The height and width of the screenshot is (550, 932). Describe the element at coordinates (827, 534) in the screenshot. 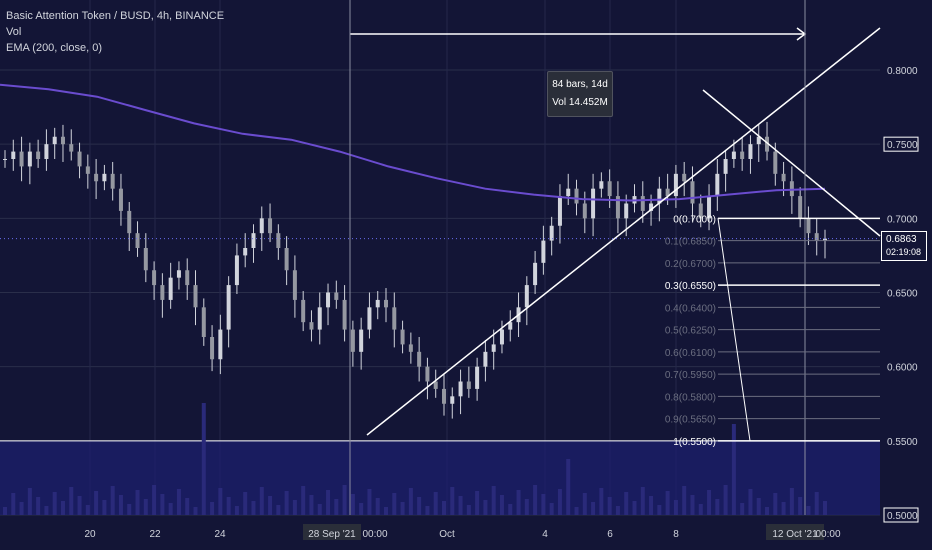

I see `time-axis-label: 00:00` at that location.